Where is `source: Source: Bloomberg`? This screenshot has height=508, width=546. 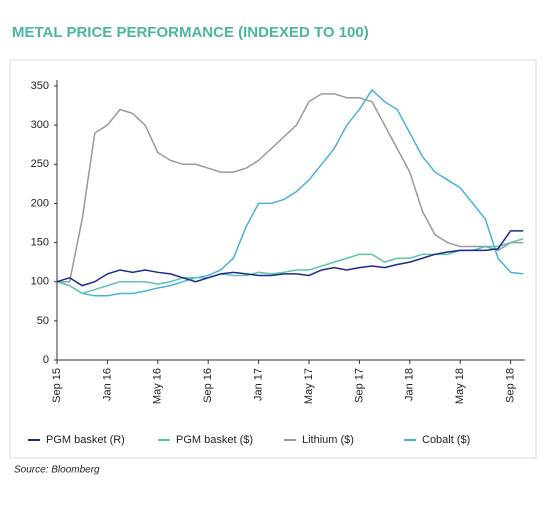 source: Source: Bloomberg is located at coordinates (57, 470).